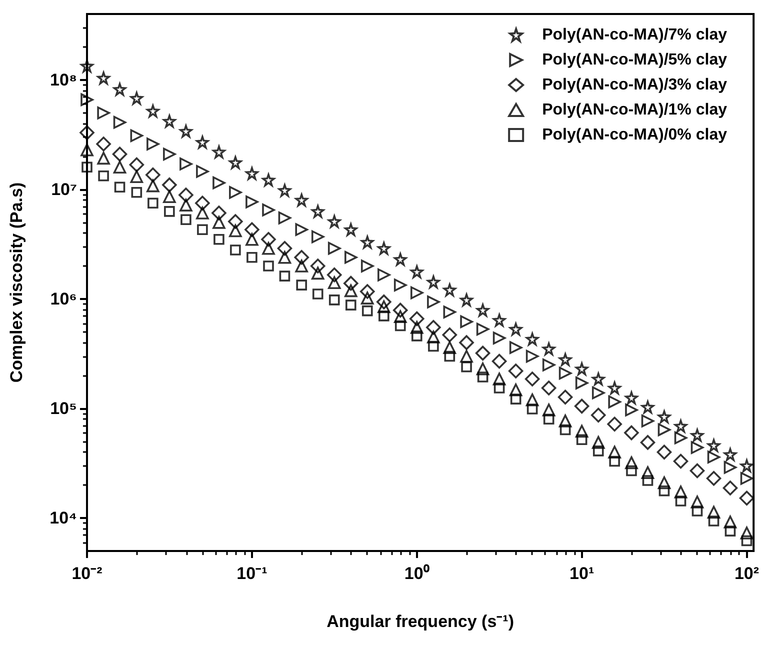 This screenshot has width=762, height=645. Describe the element at coordinates (63, 408) in the screenshot. I see `y-tick-label: 10⁵` at that location.